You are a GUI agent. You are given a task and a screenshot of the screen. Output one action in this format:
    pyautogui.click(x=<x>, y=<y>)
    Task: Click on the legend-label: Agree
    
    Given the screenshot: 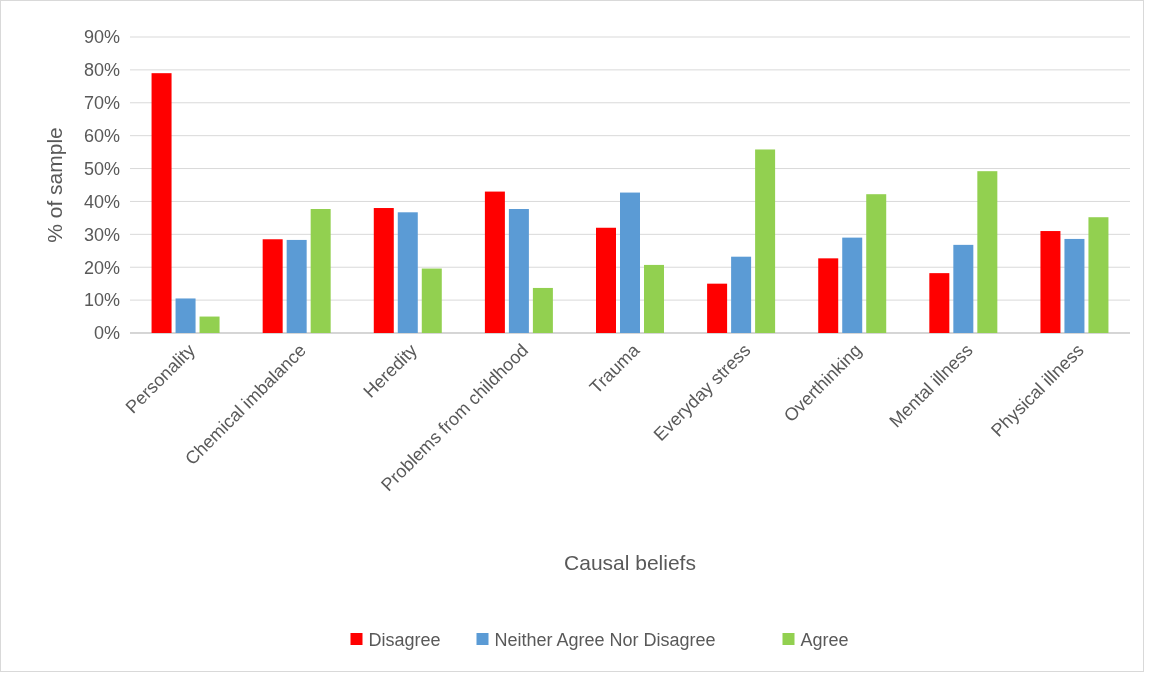 What is the action you would take?
    pyautogui.click(x=824, y=640)
    